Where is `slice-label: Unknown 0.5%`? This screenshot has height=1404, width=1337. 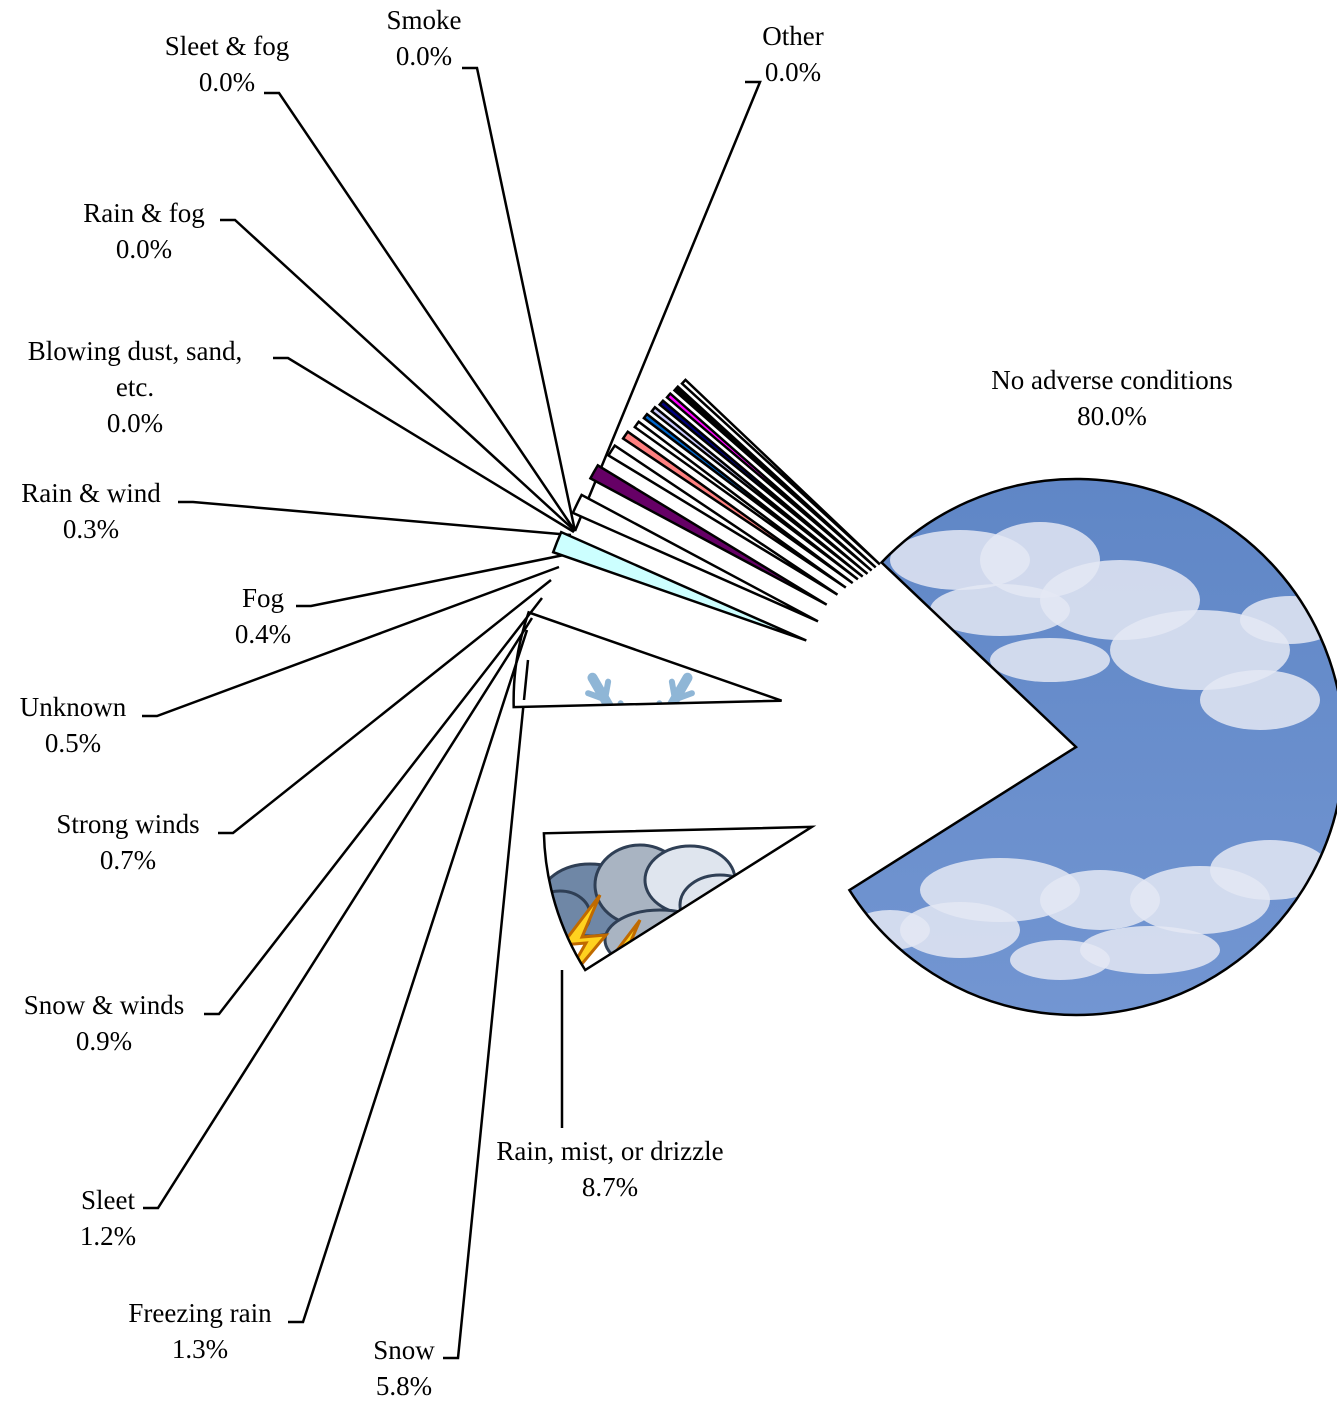 slice-label: Unknown 0.5% is located at coordinates (73, 725).